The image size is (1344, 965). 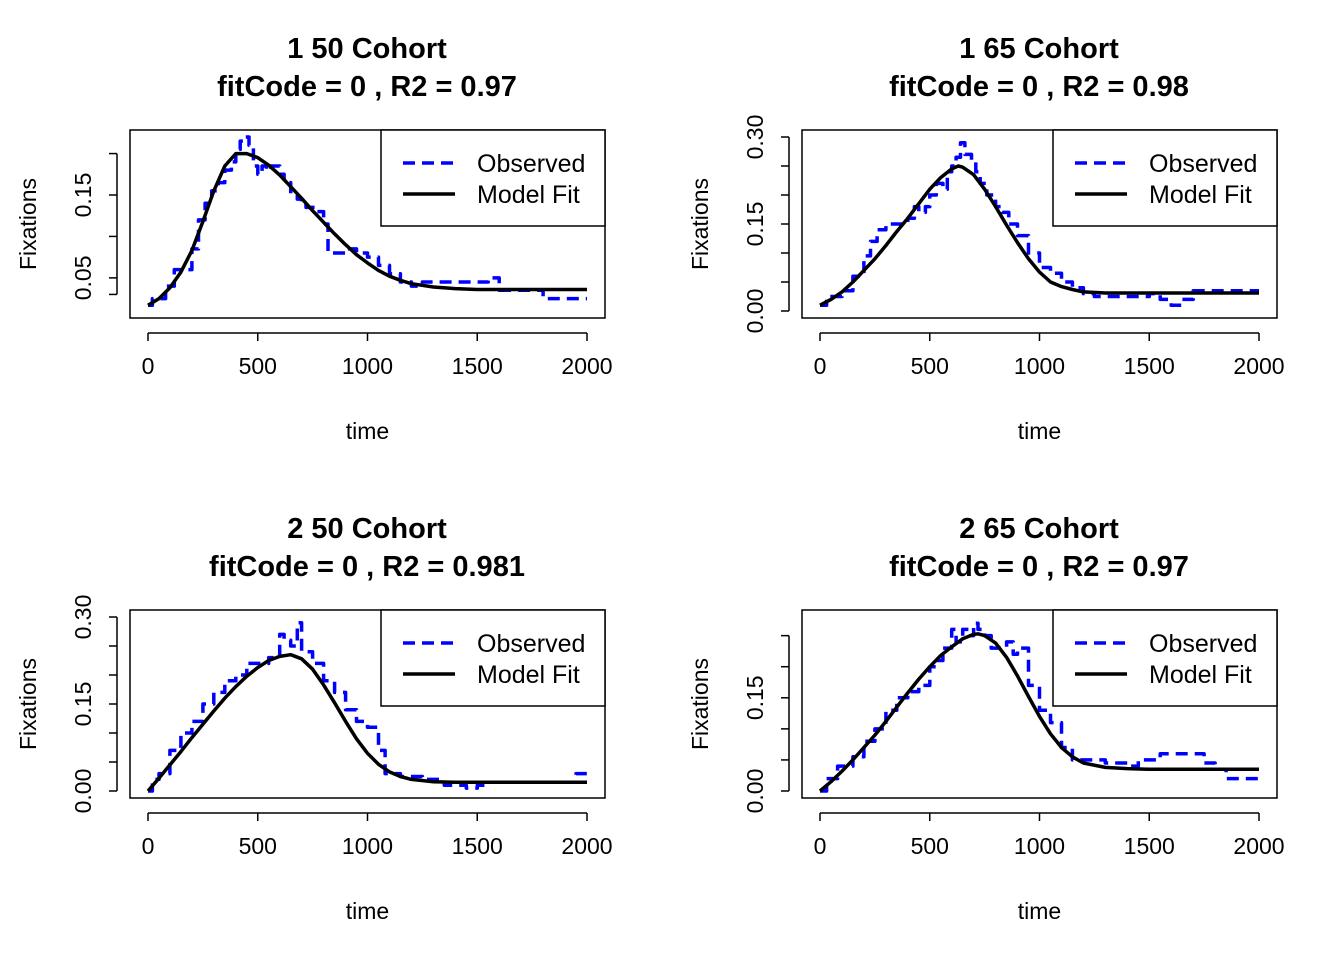 What do you see at coordinates (83, 277) in the screenshot?
I see `y-tick-label: 0.05` at bounding box center [83, 277].